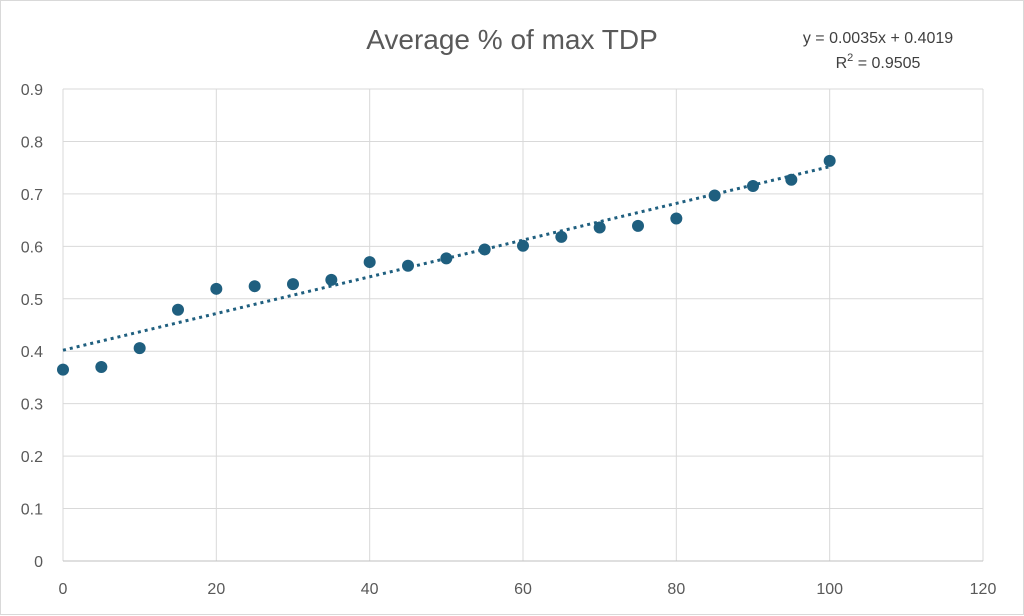  Describe the element at coordinates (32, 405) in the screenshot. I see `y-tick-label: 0.3` at that location.